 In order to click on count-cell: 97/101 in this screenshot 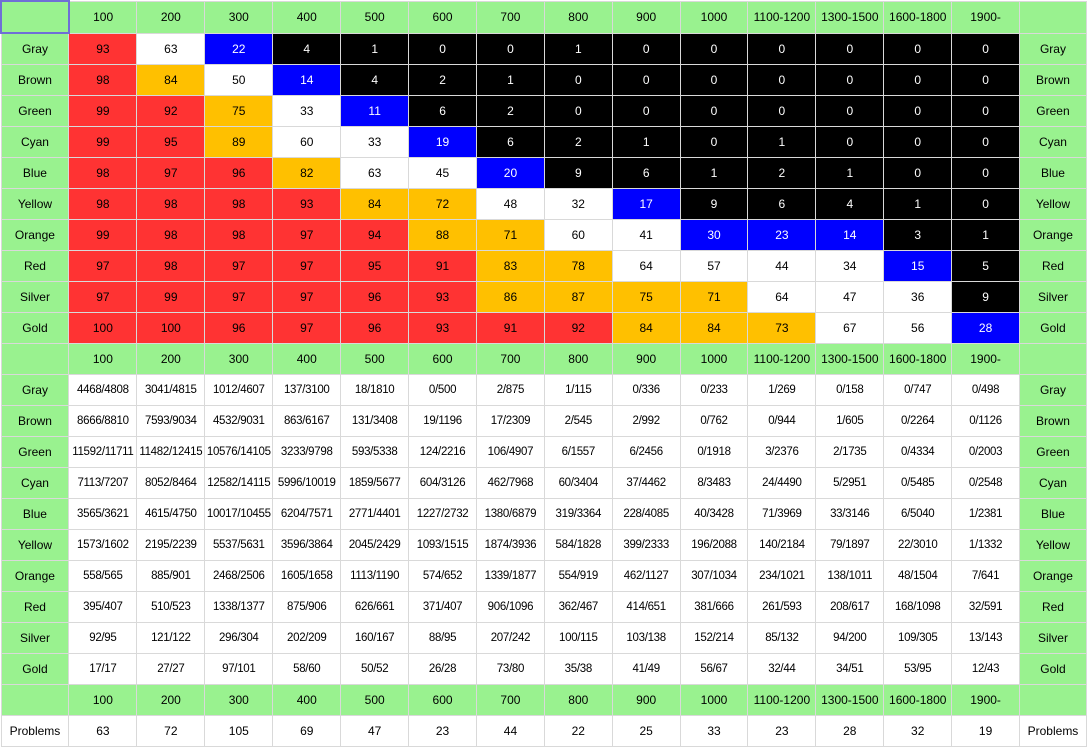, I will do `click(239, 669)`.